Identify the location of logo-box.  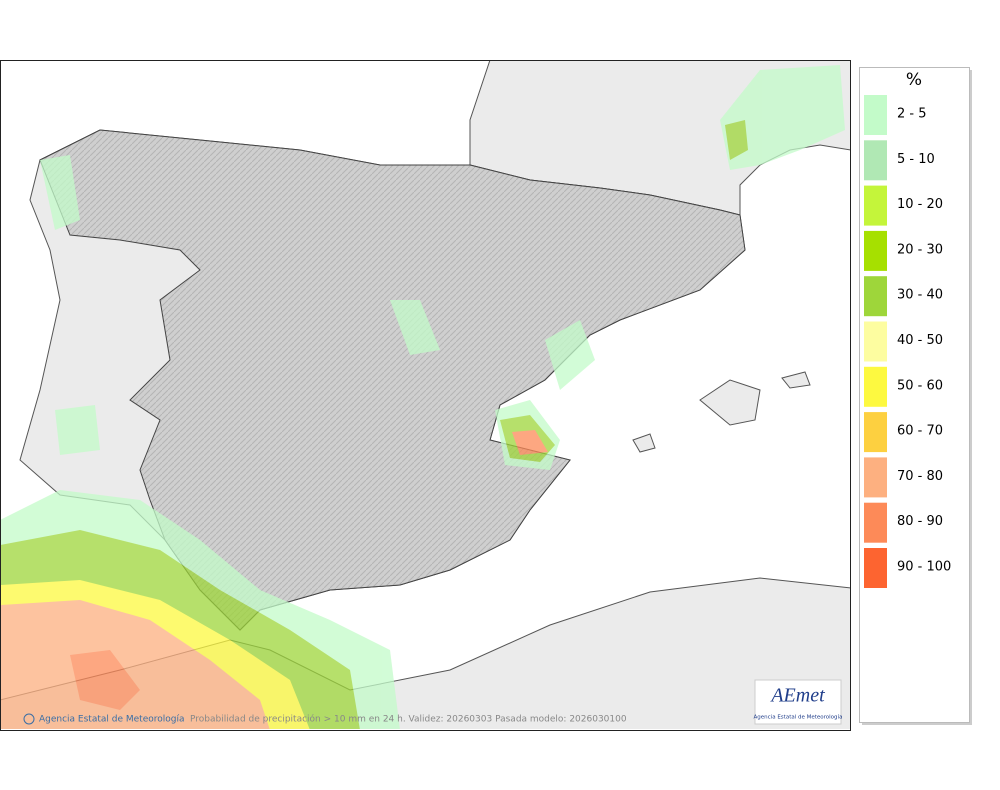
(798, 702).